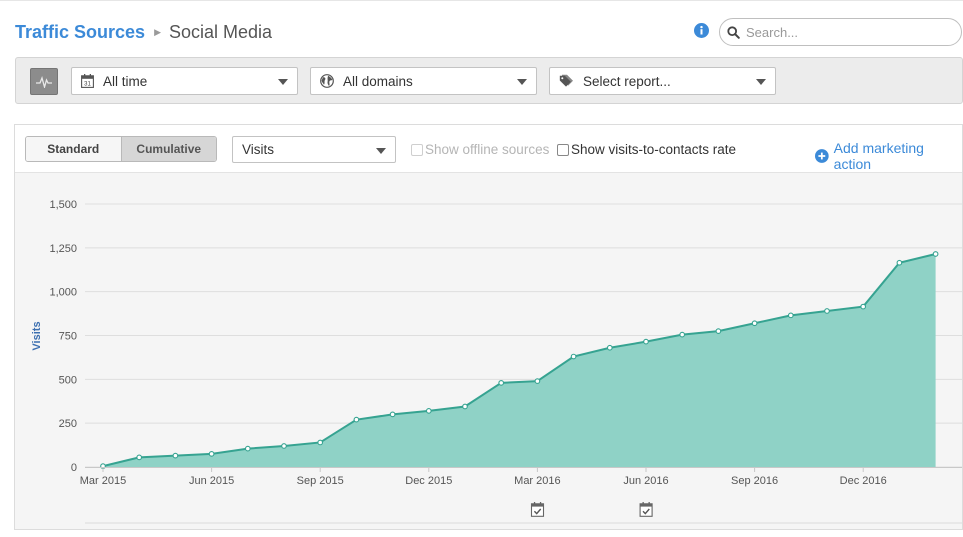 This screenshot has height=537, width=963. I want to click on y-tick-label: 0, so click(74, 468).